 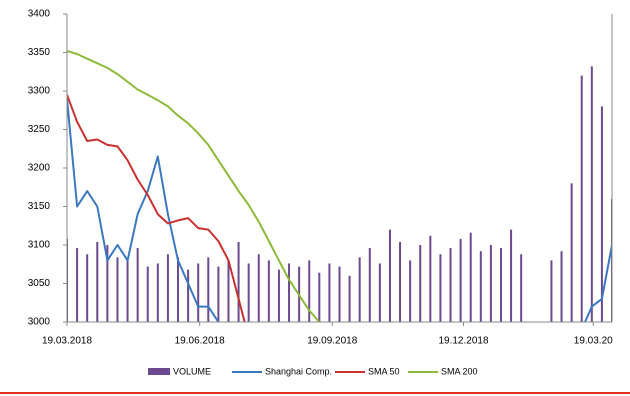 What do you see at coordinates (39, 168) in the screenshot?
I see `y-tick-label: 3200` at bounding box center [39, 168].